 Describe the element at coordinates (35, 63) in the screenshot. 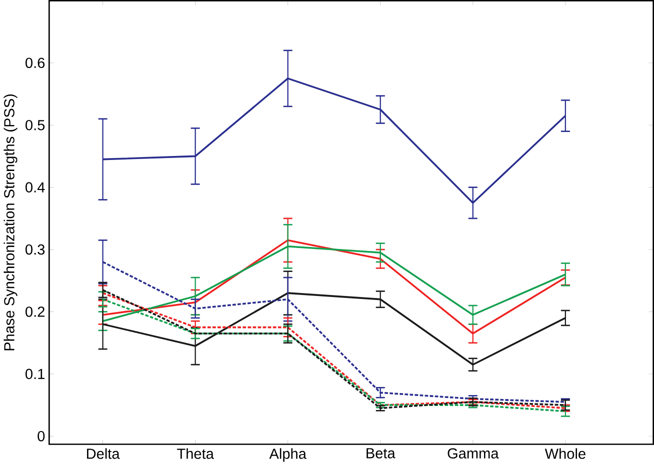

I see `y-tick-label: 0.6` at that location.